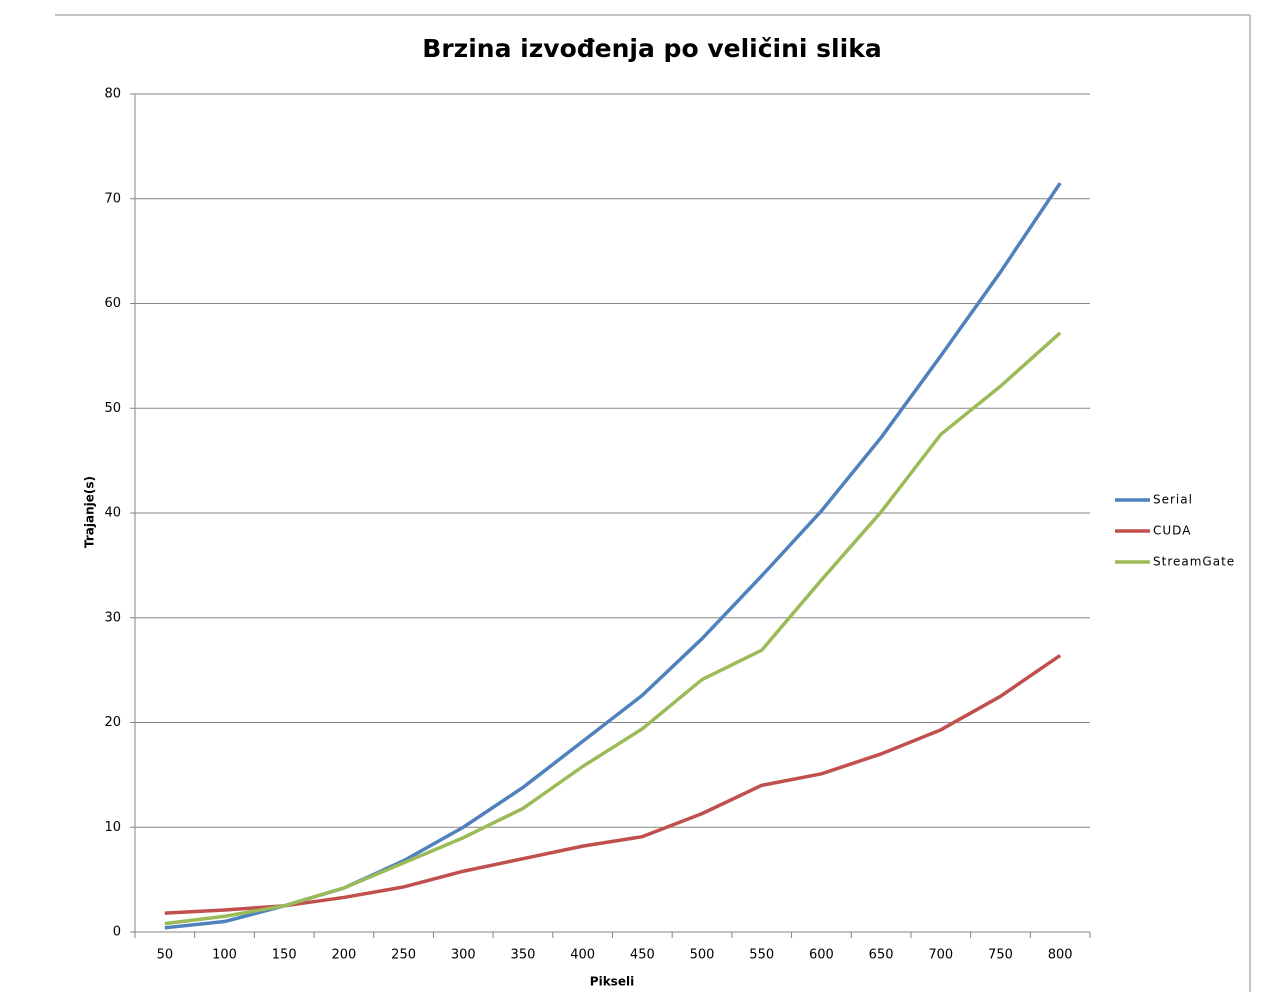  What do you see at coordinates (112, 408) in the screenshot?
I see `y-tick-label: 50` at bounding box center [112, 408].